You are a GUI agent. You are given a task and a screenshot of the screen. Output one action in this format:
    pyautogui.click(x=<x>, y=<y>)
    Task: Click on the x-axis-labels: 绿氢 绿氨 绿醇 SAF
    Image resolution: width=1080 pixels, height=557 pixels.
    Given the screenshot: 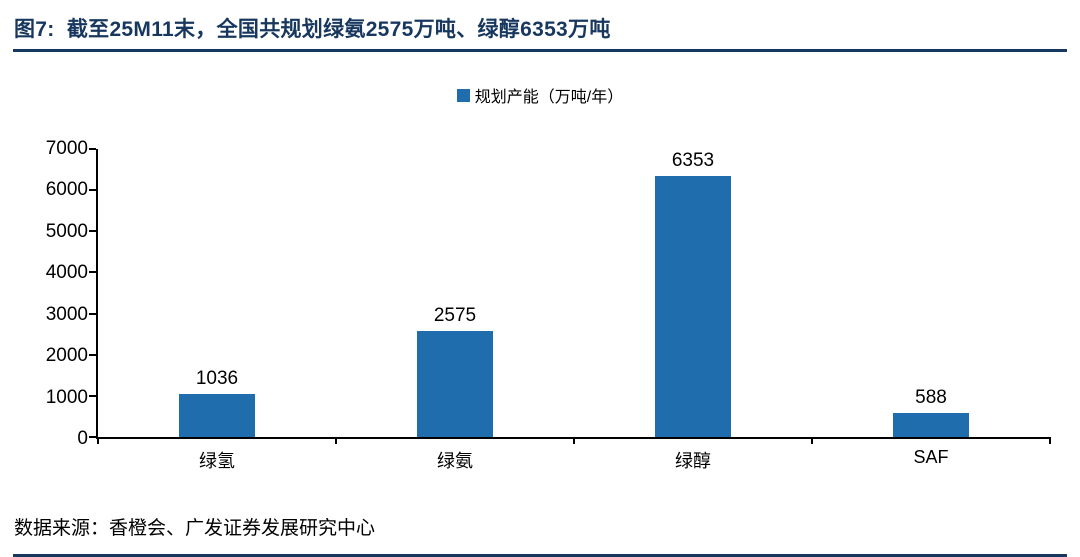 What is the action you would take?
    pyautogui.click(x=574, y=460)
    